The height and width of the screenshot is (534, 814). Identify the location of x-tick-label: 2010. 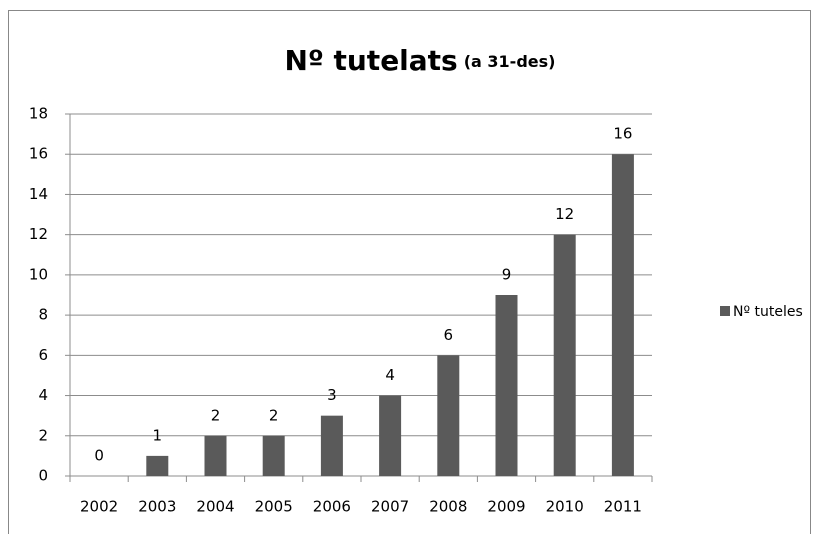
(565, 507).